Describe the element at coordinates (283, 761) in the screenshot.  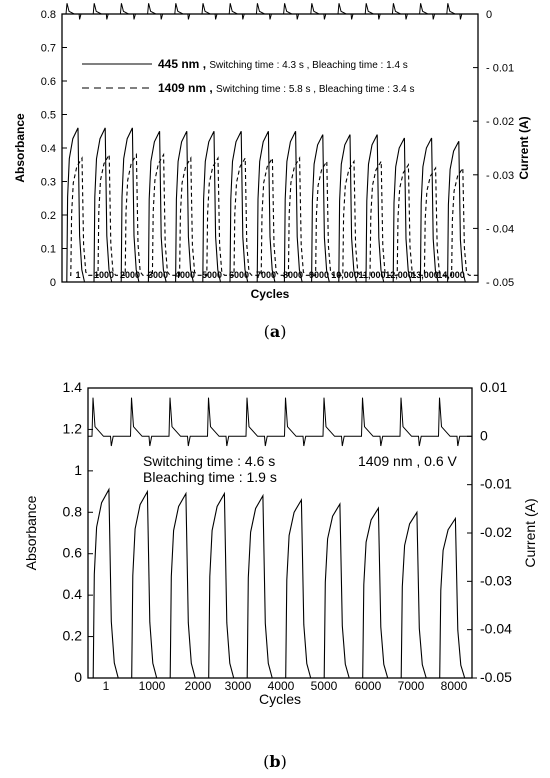
I see `caption-b-close: )` at that location.